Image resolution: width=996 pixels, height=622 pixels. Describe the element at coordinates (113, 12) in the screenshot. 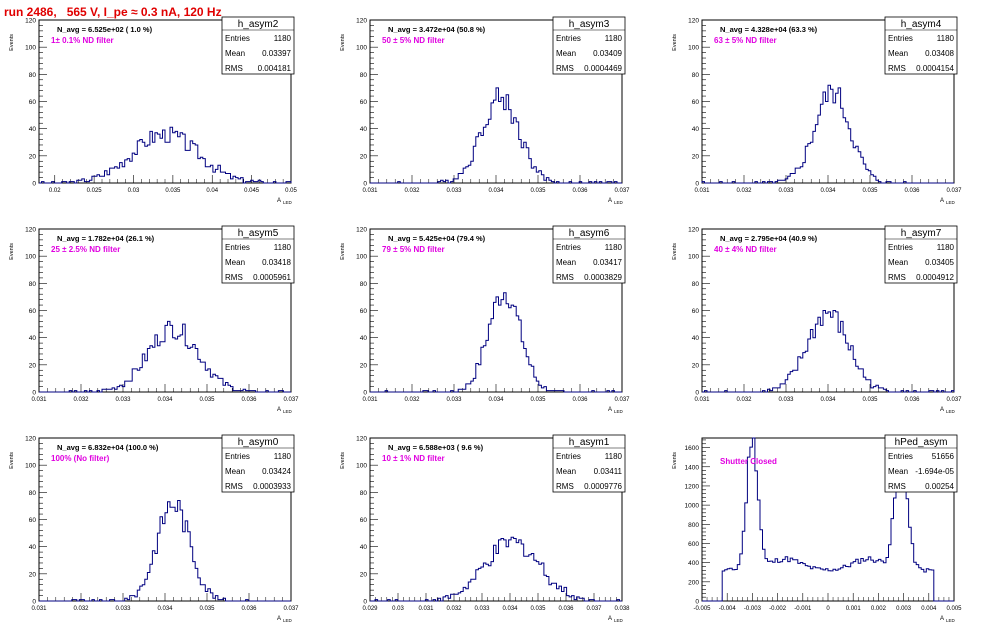

I see `run-title: run 2486, 565 V, I_pe ≈ 0.3 nA, 120 Hz` at that location.